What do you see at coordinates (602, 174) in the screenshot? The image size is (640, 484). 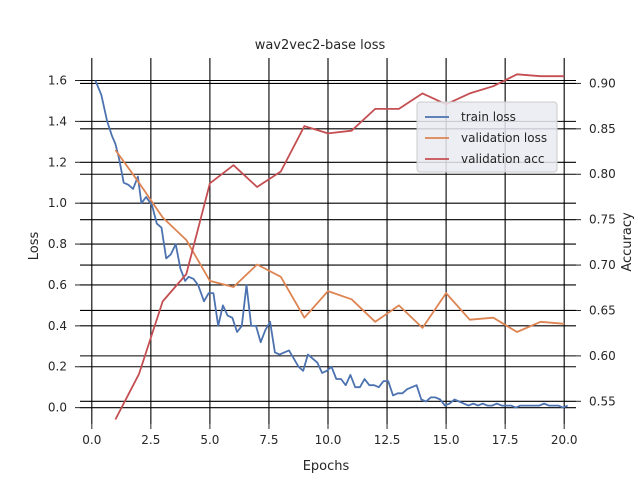 I see `y-right-tick-label: 0.80` at bounding box center [602, 174].